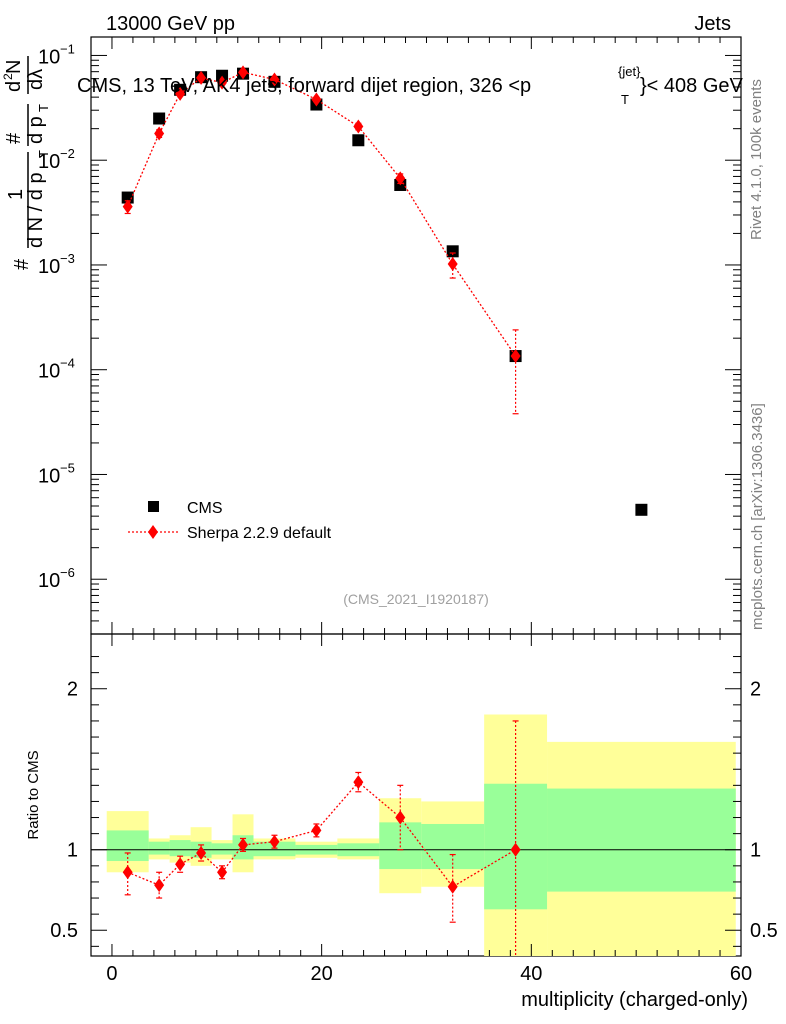 This screenshot has height=1024, width=786. I want to click on x-tick-label: 60, so click(741, 974).